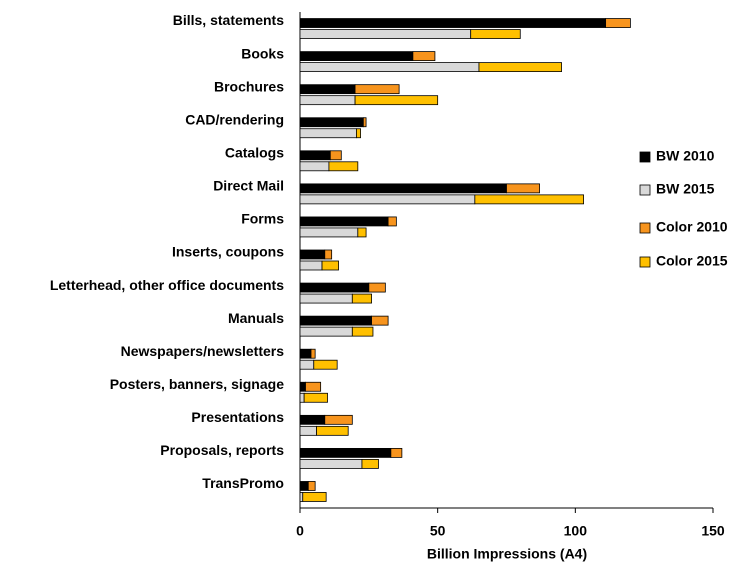 Image resolution: width=735 pixels, height=569 pixels. What do you see at coordinates (228, 20) in the screenshot?
I see `y-tick-label: Bills, statements` at bounding box center [228, 20].